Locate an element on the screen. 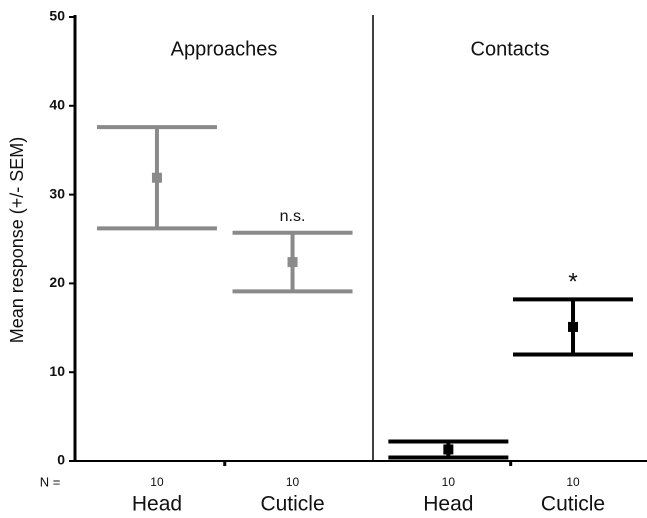 The image size is (647, 518). y-tick-label: 10 is located at coordinates (57, 371).